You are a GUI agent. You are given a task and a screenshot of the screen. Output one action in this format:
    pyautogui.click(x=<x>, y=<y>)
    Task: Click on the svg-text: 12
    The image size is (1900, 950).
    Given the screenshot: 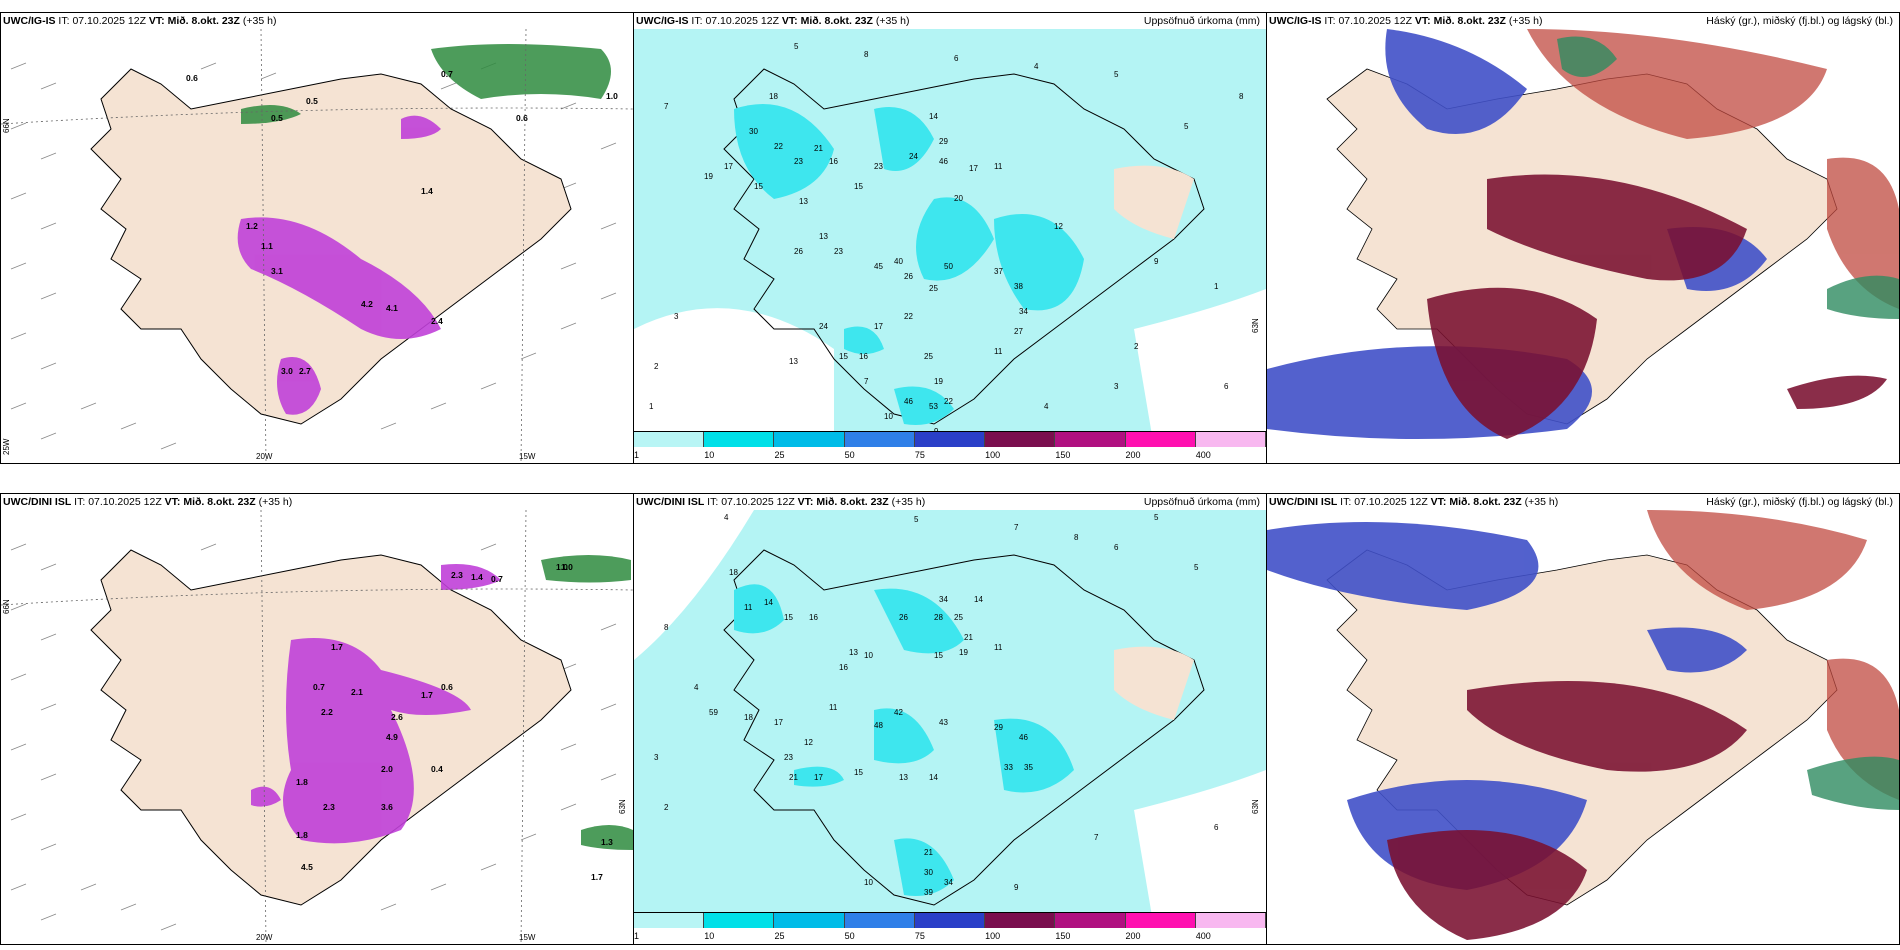 What is the action you would take?
    pyautogui.click(x=1058, y=226)
    